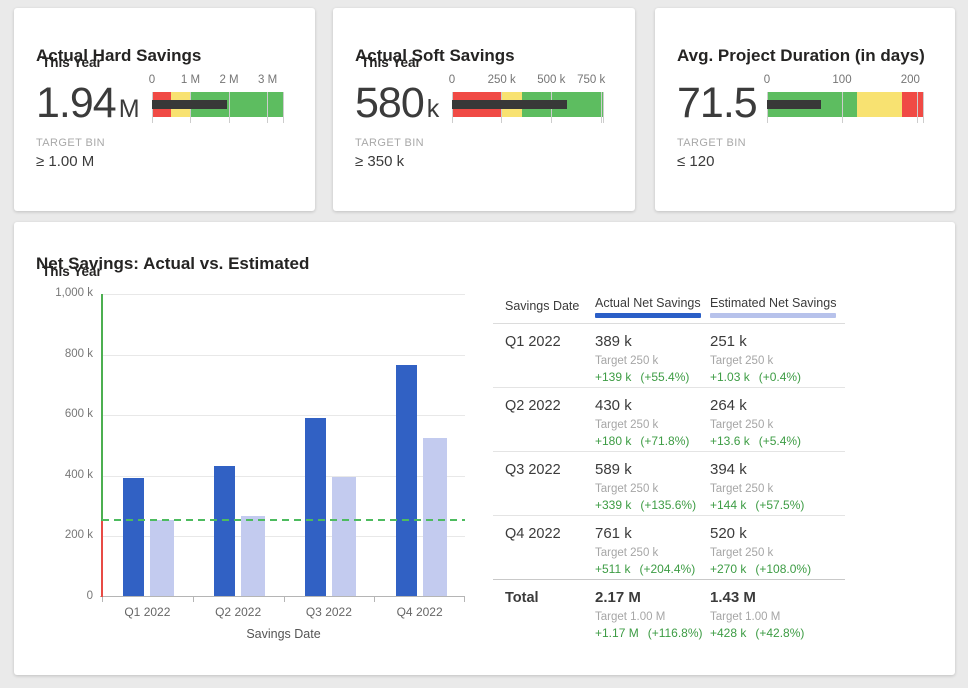  Describe the element at coordinates (665, 377) in the screenshot. I see `delta-percent: (+55.4%)` at that location.